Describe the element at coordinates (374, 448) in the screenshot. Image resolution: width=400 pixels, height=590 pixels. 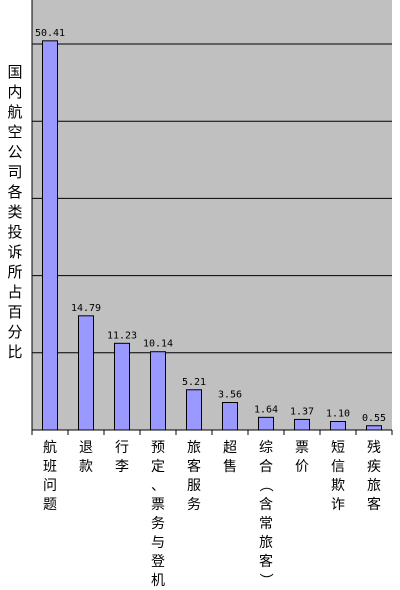
I see `svg-text: 残` at that location.